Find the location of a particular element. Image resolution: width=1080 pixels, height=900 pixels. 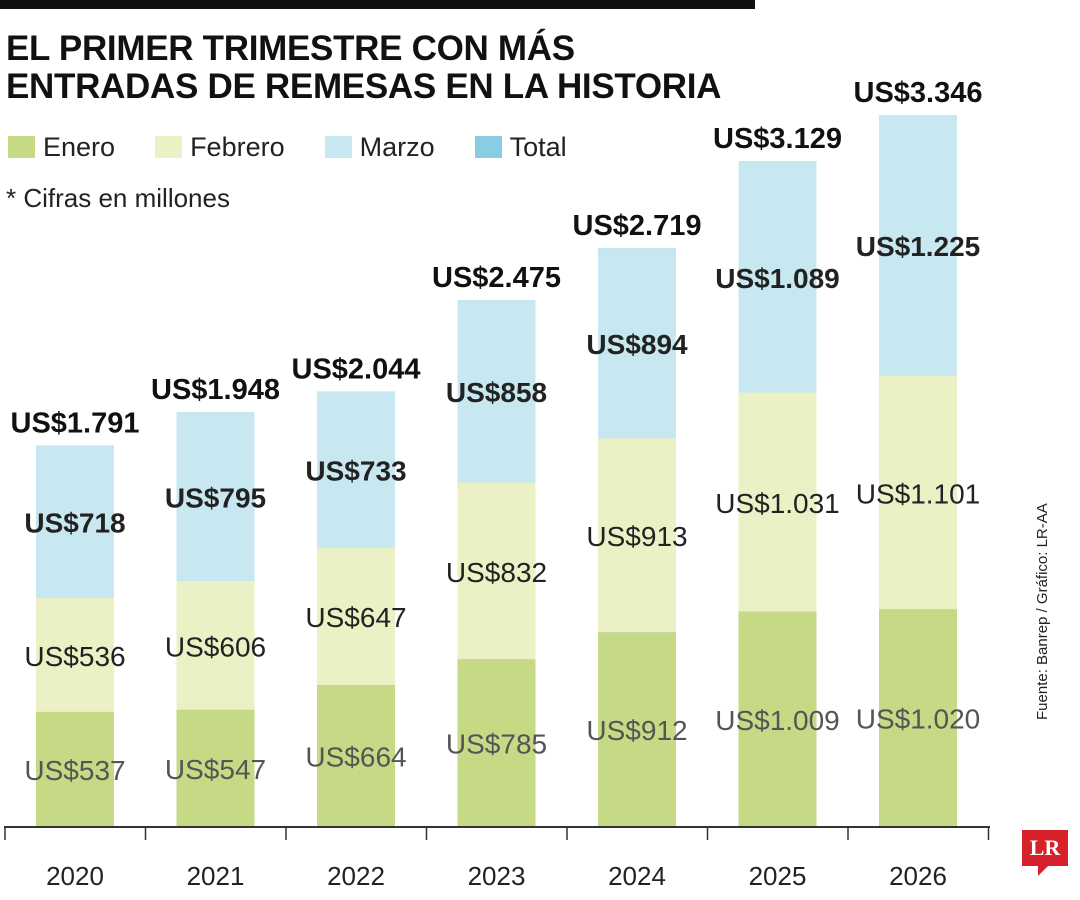

bar-marzo-2020 is located at coordinates (75, 521).